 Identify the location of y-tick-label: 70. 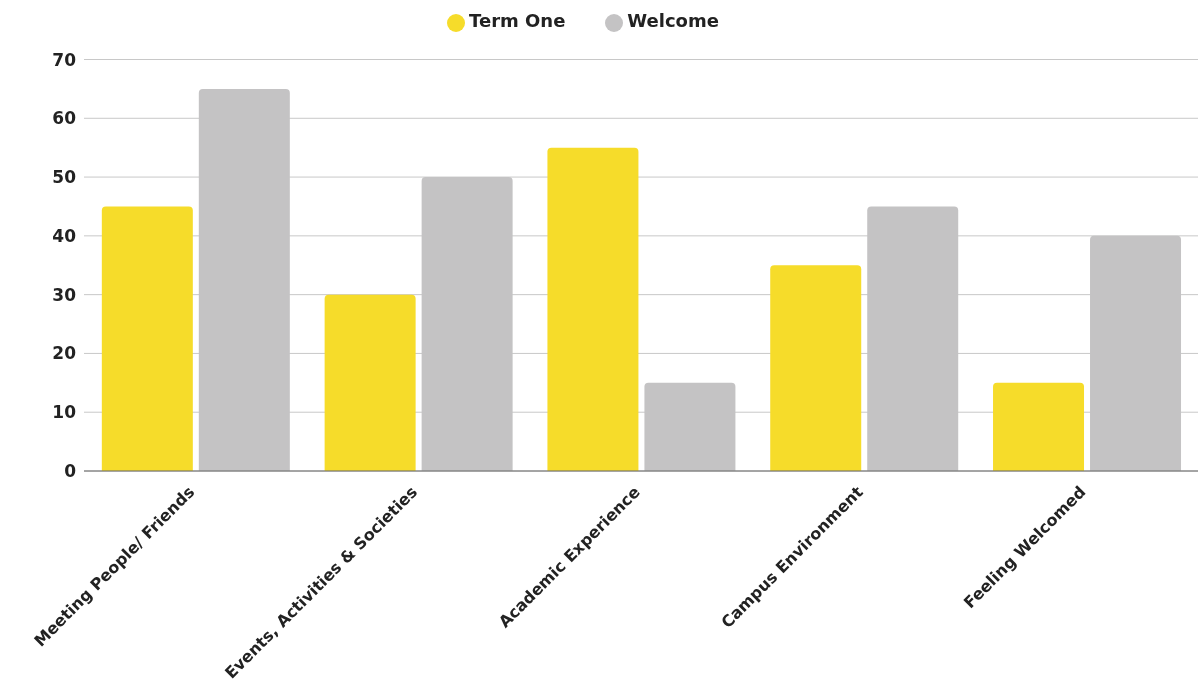
(64, 59).